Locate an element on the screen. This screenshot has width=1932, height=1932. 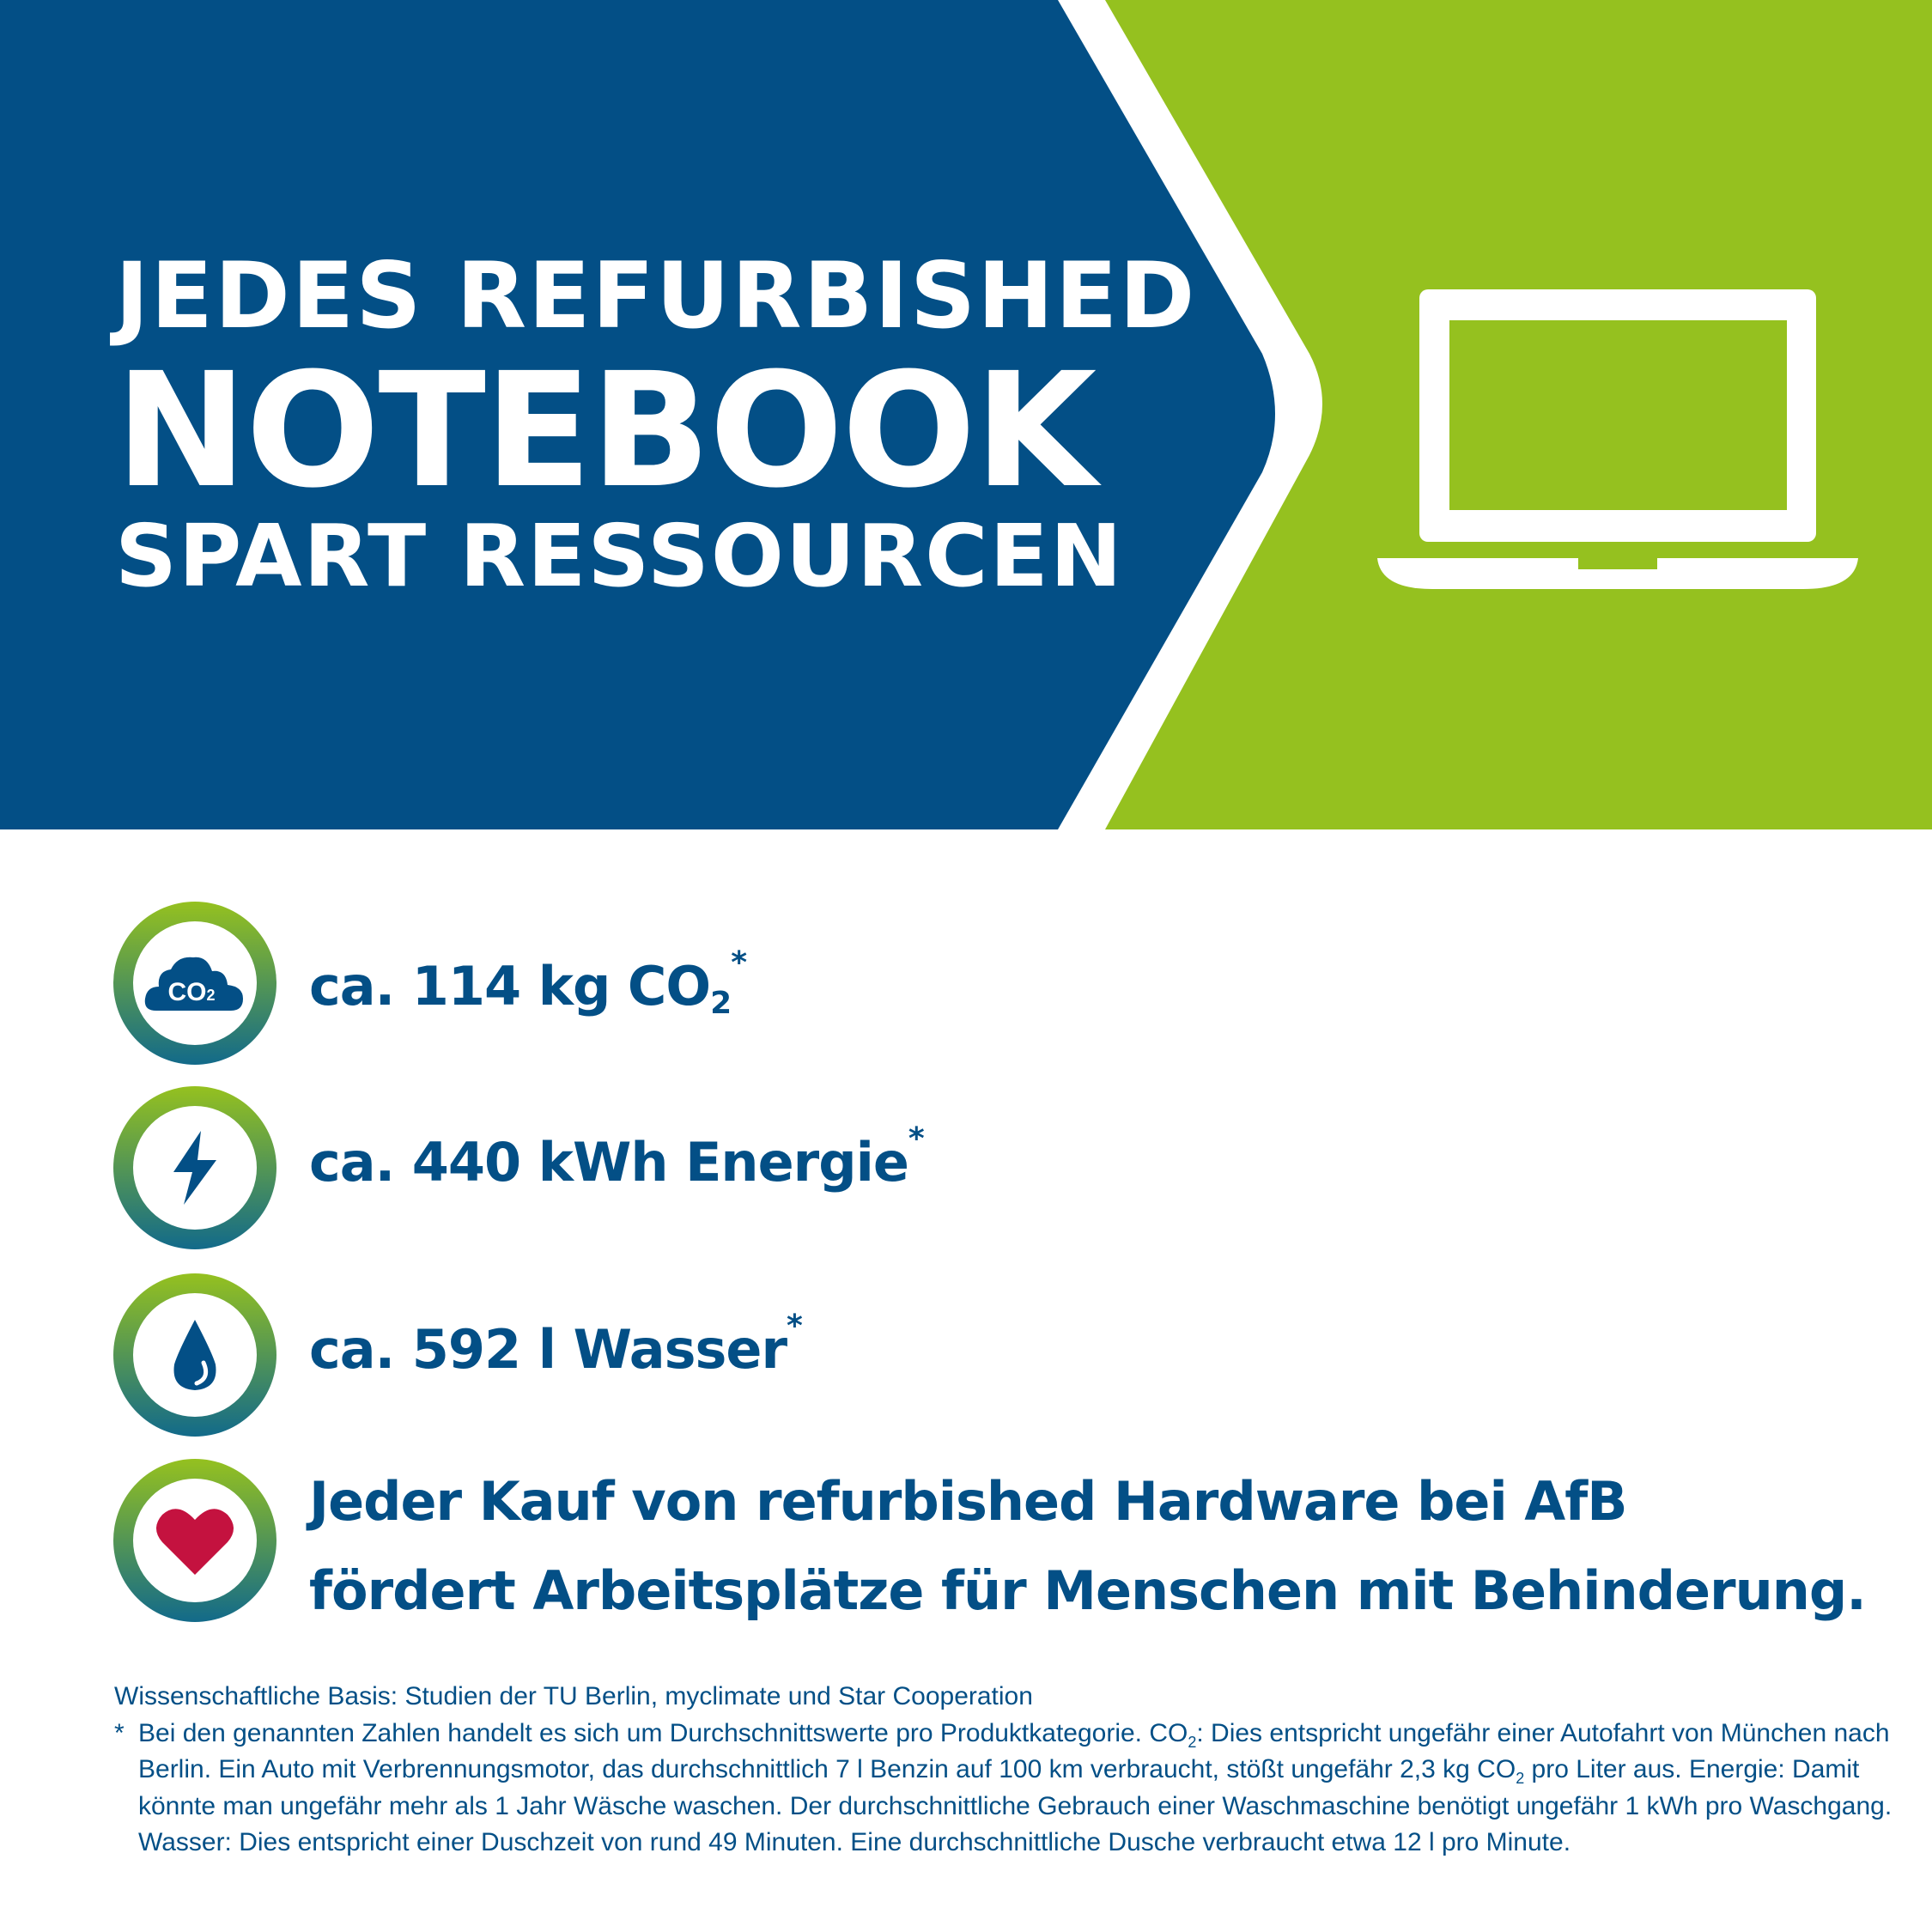
energy-savings: ca. 440 kWh Energie* is located at coordinates (617, 1156).